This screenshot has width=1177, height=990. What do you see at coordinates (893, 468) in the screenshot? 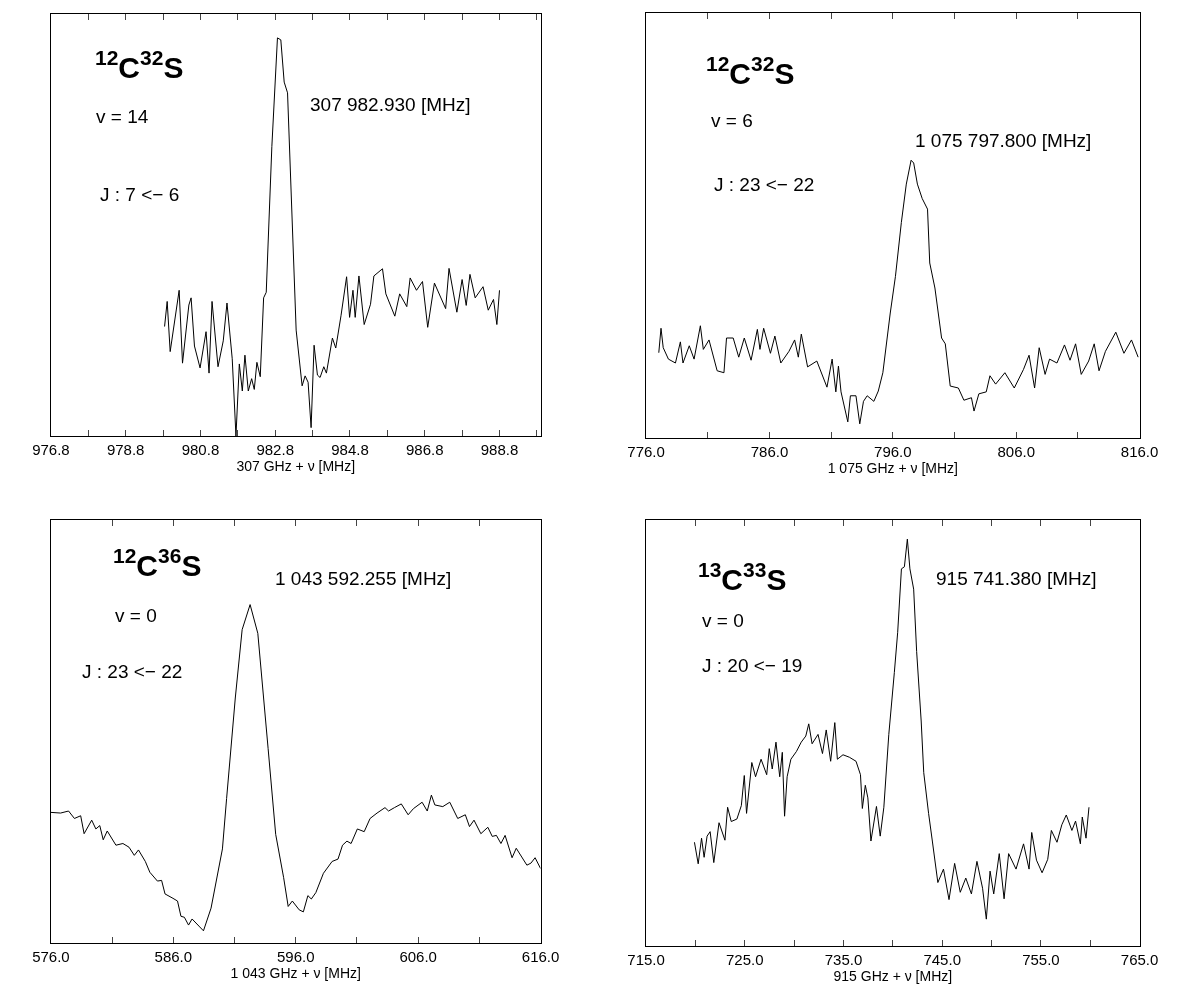
I see `x-axis-title: 1 075 GHz + ν [MHz]` at bounding box center [893, 468].